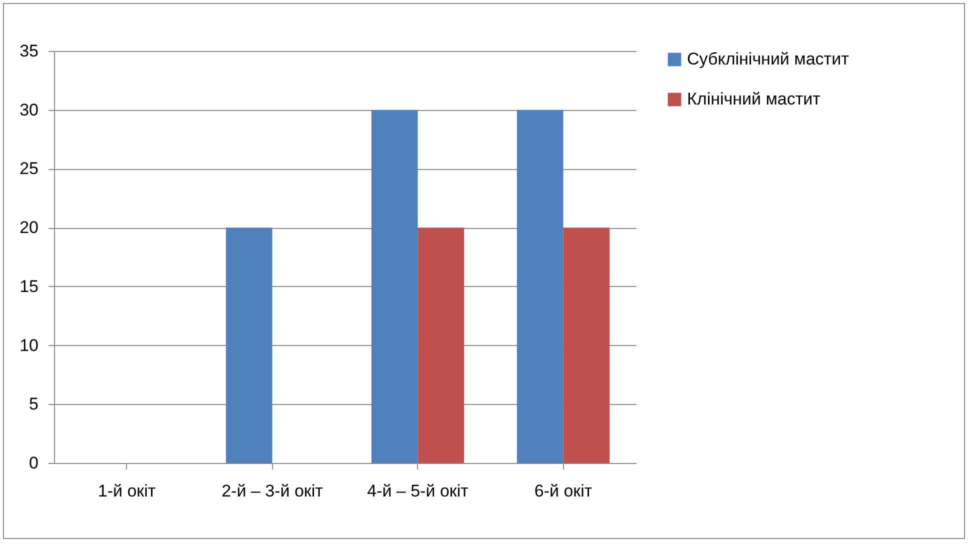 The height and width of the screenshot is (547, 973). What do you see at coordinates (563, 491) in the screenshot?
I see `x-tick-label: 6-й окіт` at bounding box center [563, 491].